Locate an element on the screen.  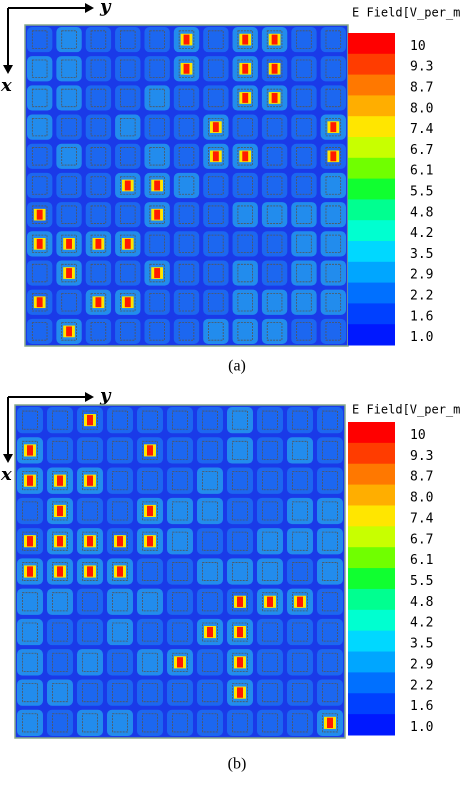
legend-label: 3.5 is located at coordinates (421, 644).